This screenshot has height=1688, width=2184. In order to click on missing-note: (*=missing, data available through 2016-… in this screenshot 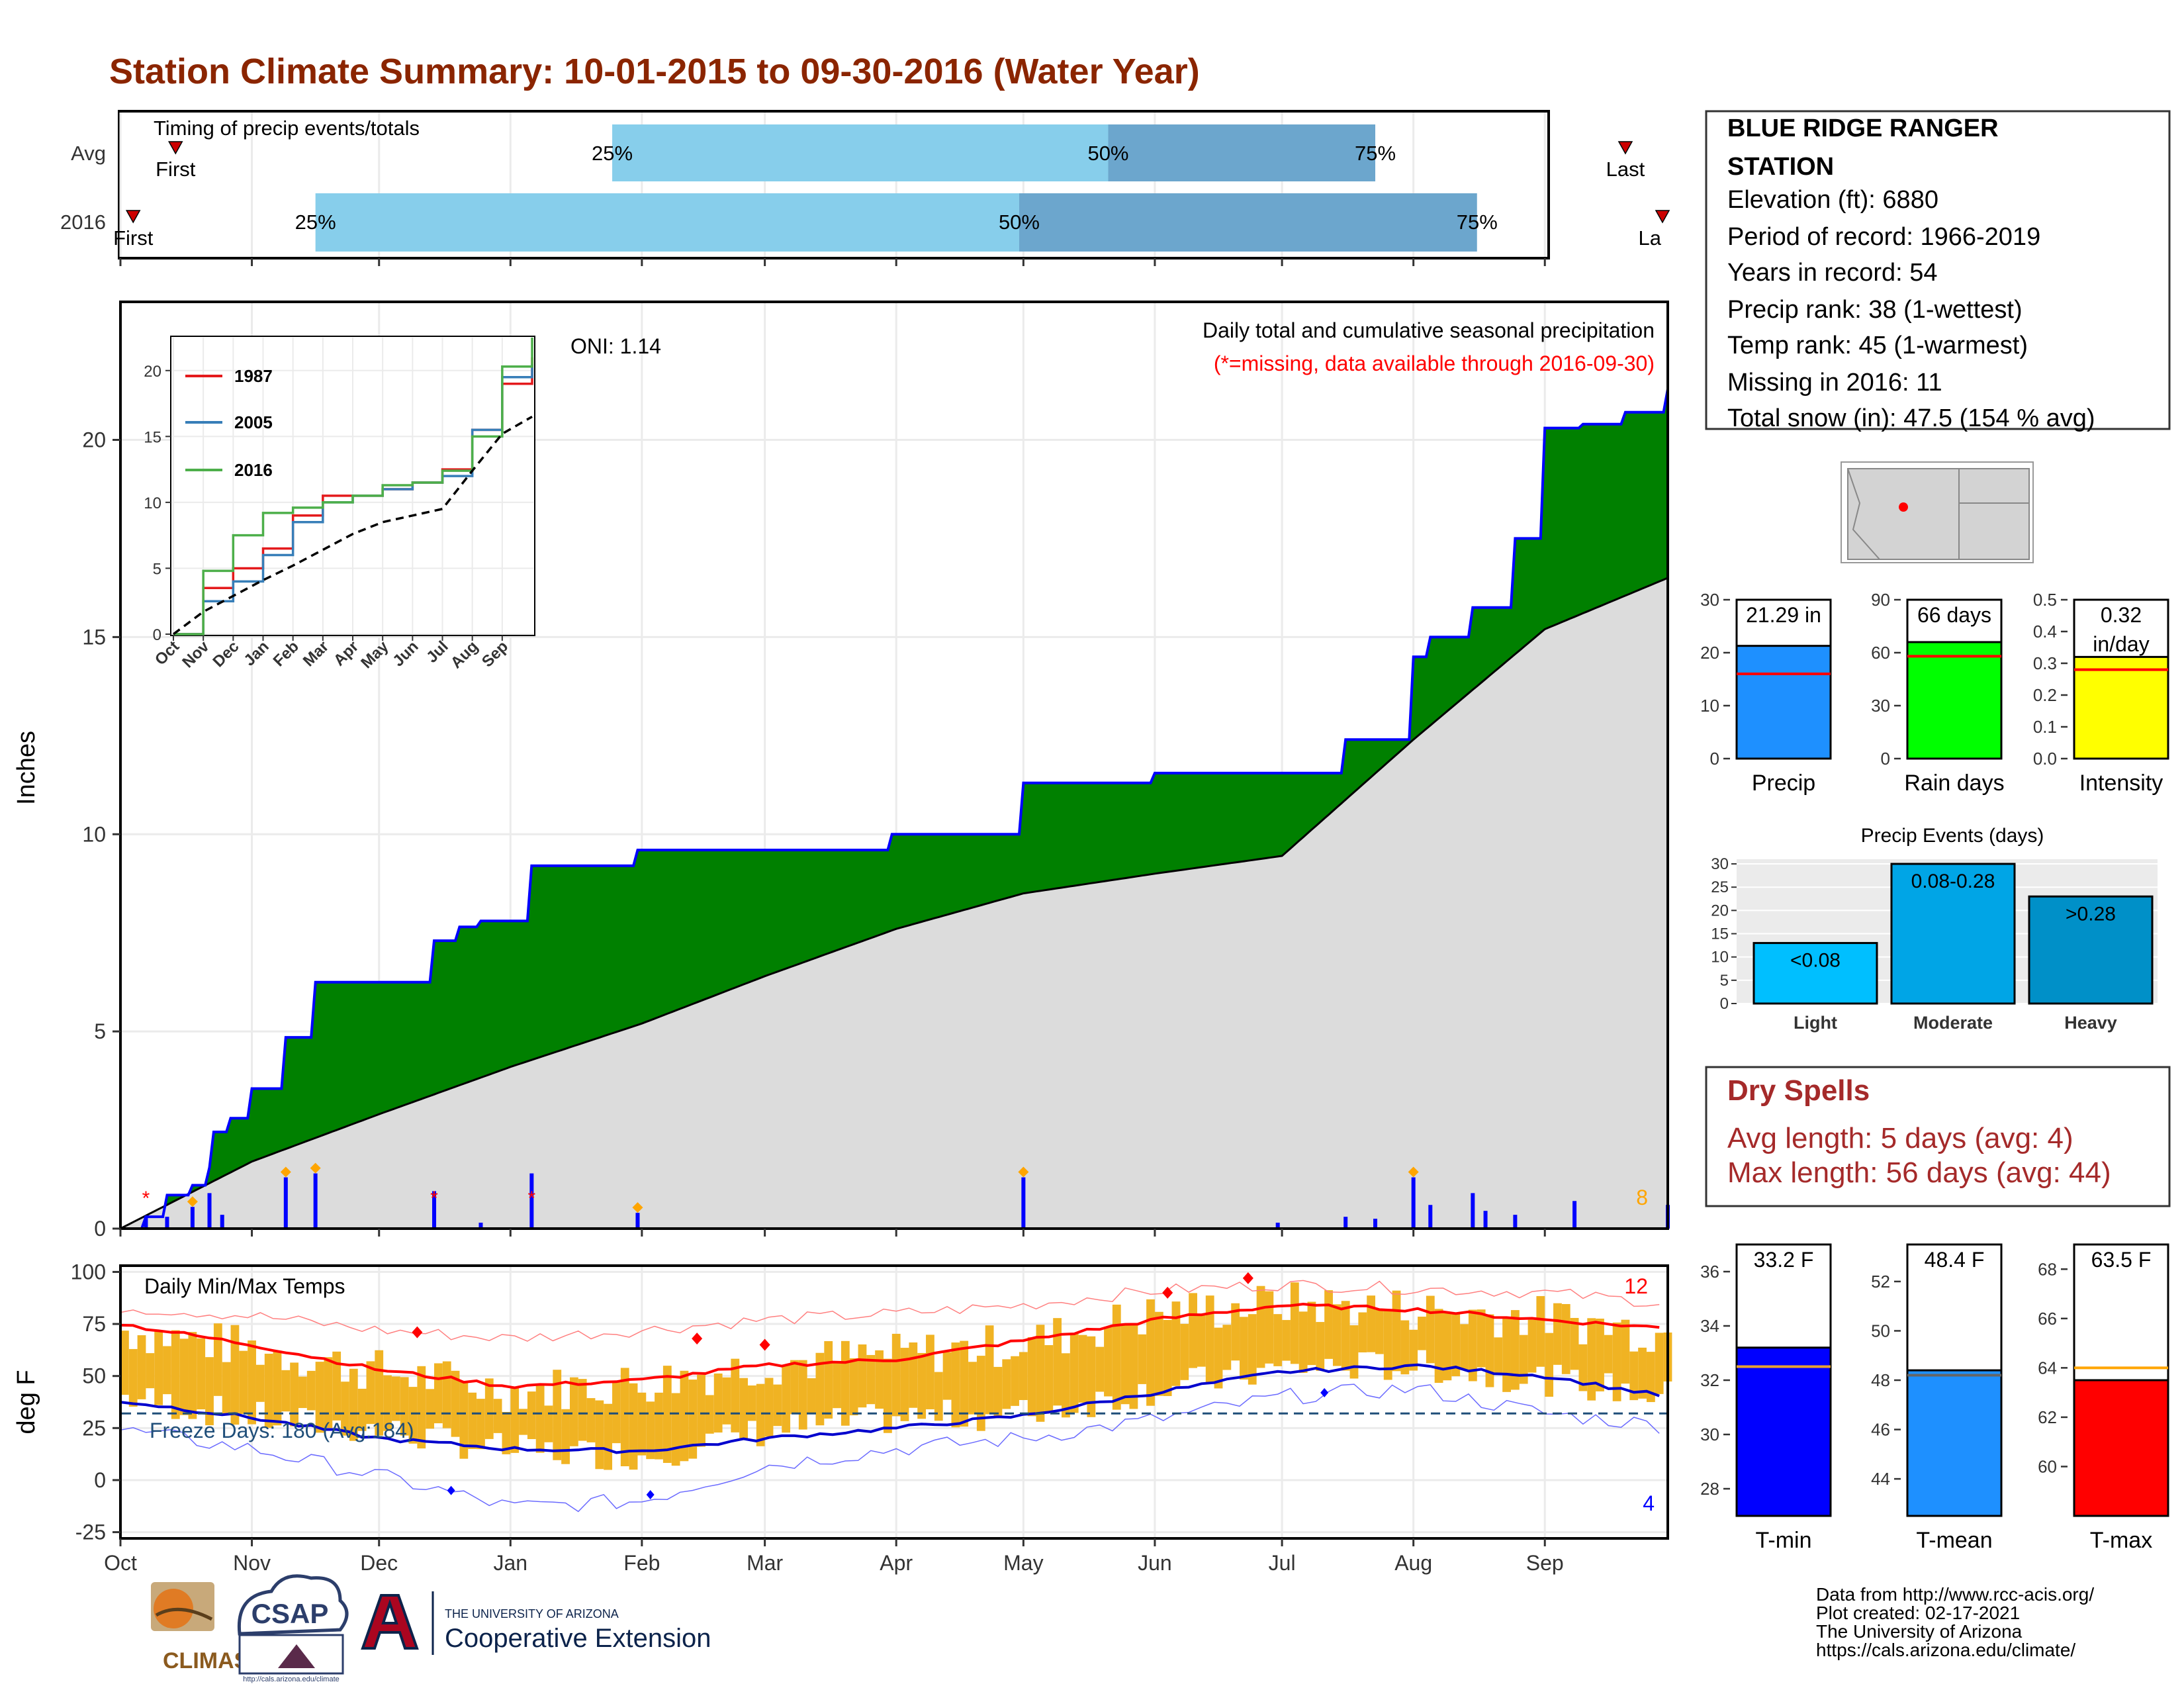, I will do `click(1434, 363)`.